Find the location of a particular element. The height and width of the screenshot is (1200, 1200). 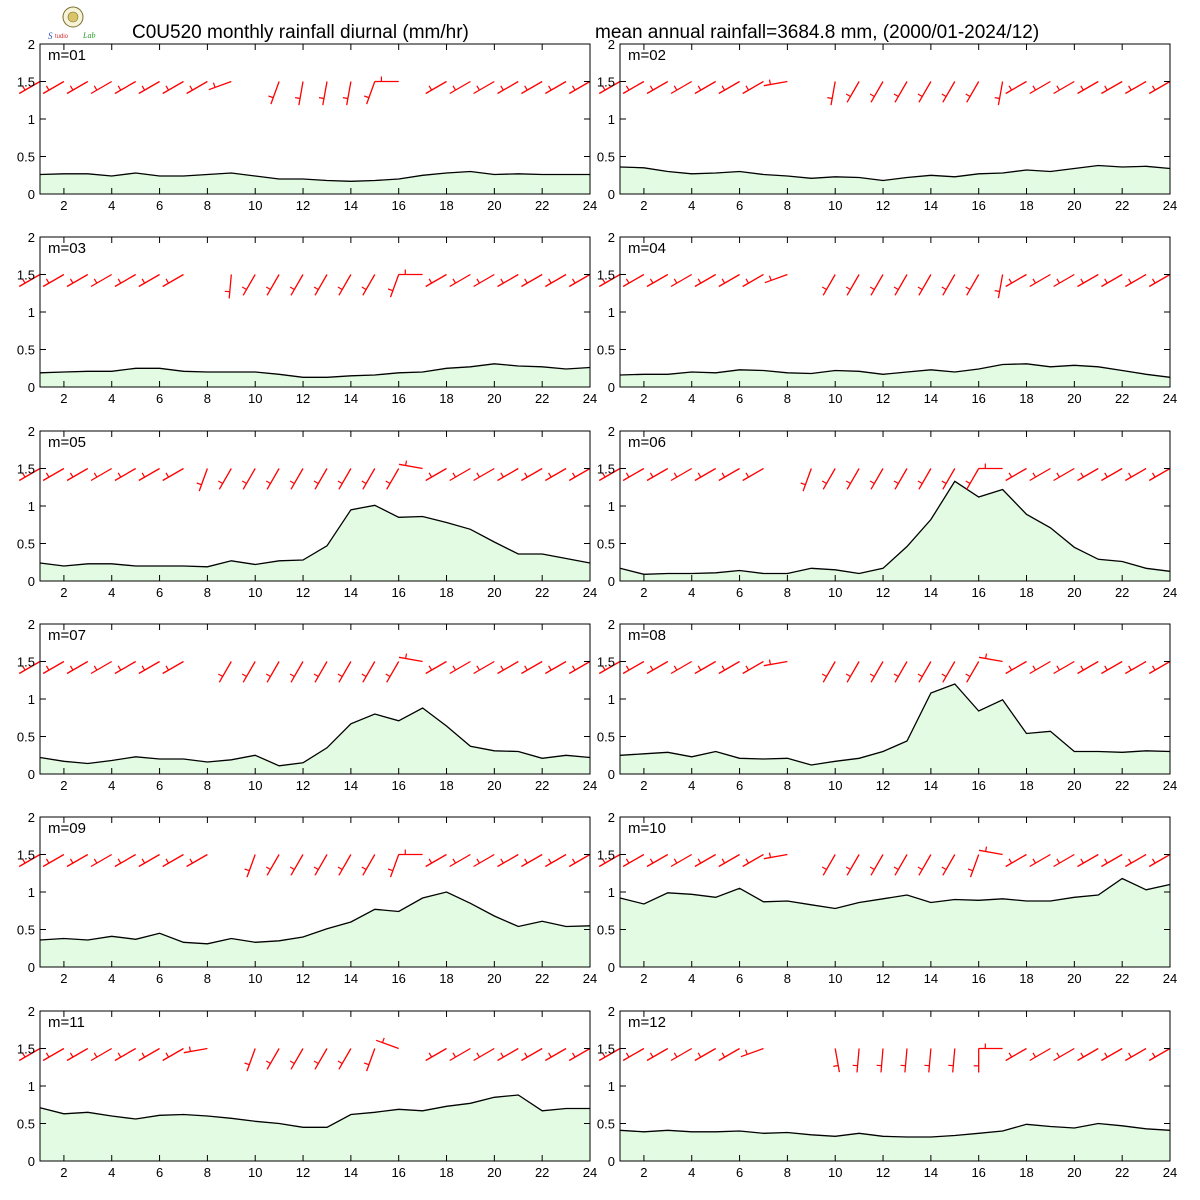

x-tick-label: 6 is located at coordinates (159, 205).